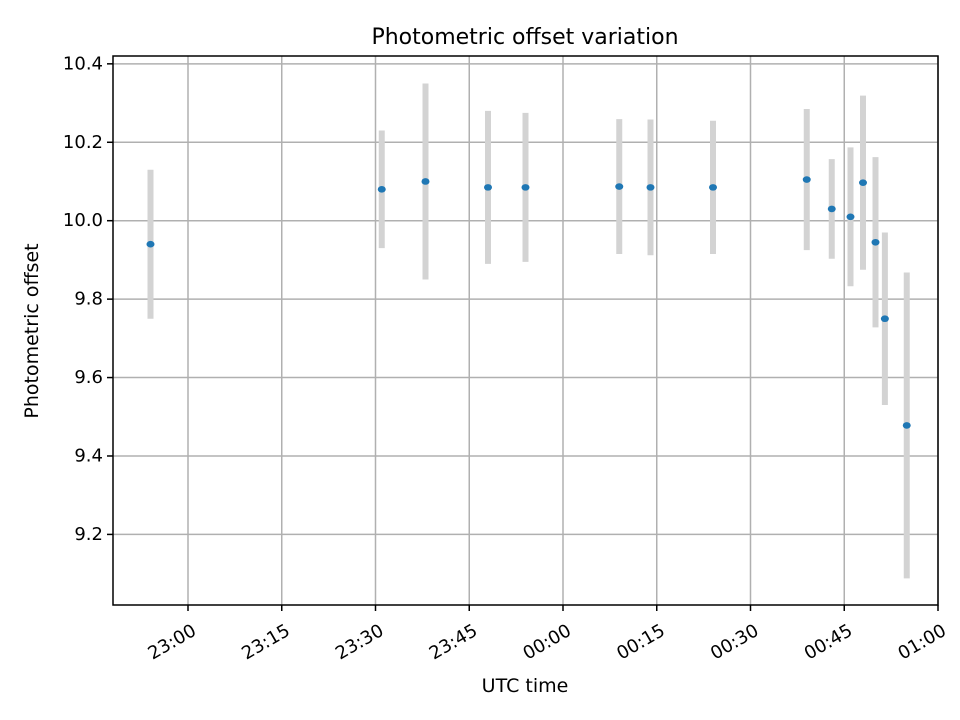 The image size is (960, 720). What do you see at coordinates (265, 642) in the screenshot?
I see `x-tick-label: 23:15` at bounding box center [265, 642].